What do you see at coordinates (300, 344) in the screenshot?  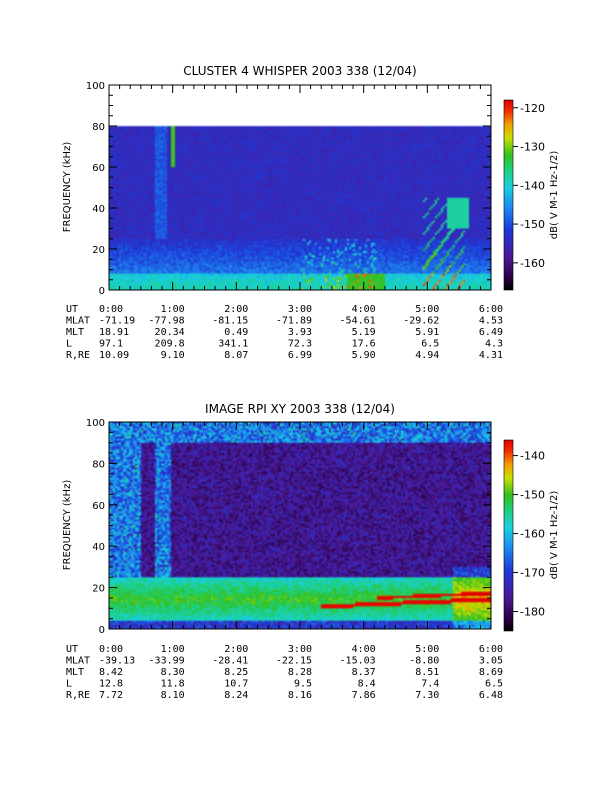 I see `ephemeris-value: 72.3` at bounding box center [300, 344].